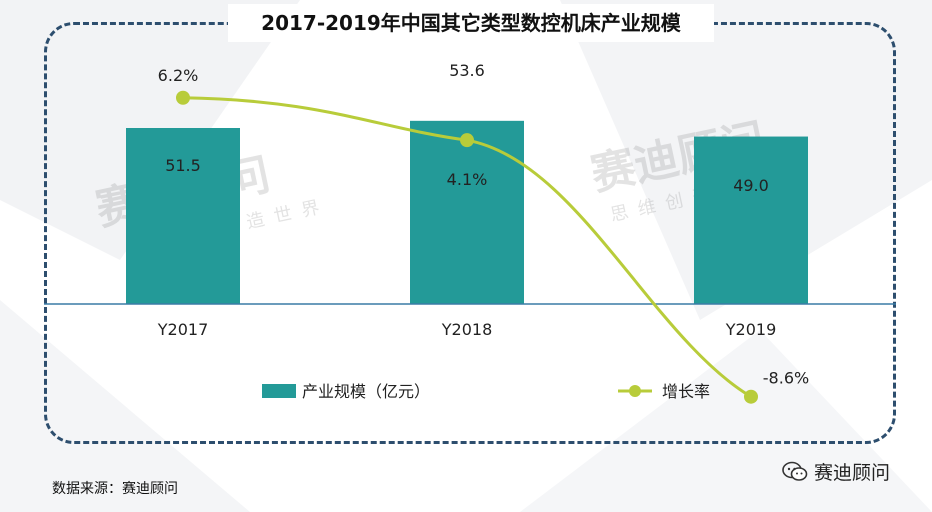 Image resolution: width=932 pixels, height=512 pixels. Describe the element at coordinates (467, 70) in the screenshot. I see `bar-label-y2018: 53.6` at that location.